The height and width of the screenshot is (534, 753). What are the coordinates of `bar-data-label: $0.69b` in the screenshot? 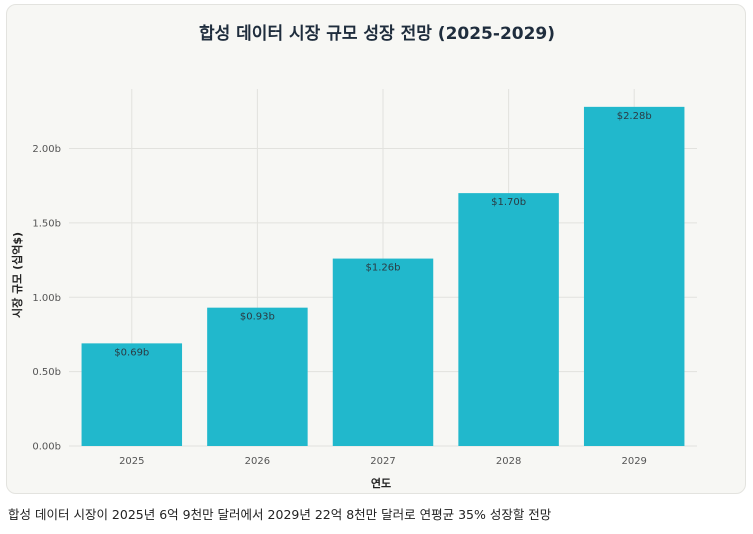 It's located at (131, 352).